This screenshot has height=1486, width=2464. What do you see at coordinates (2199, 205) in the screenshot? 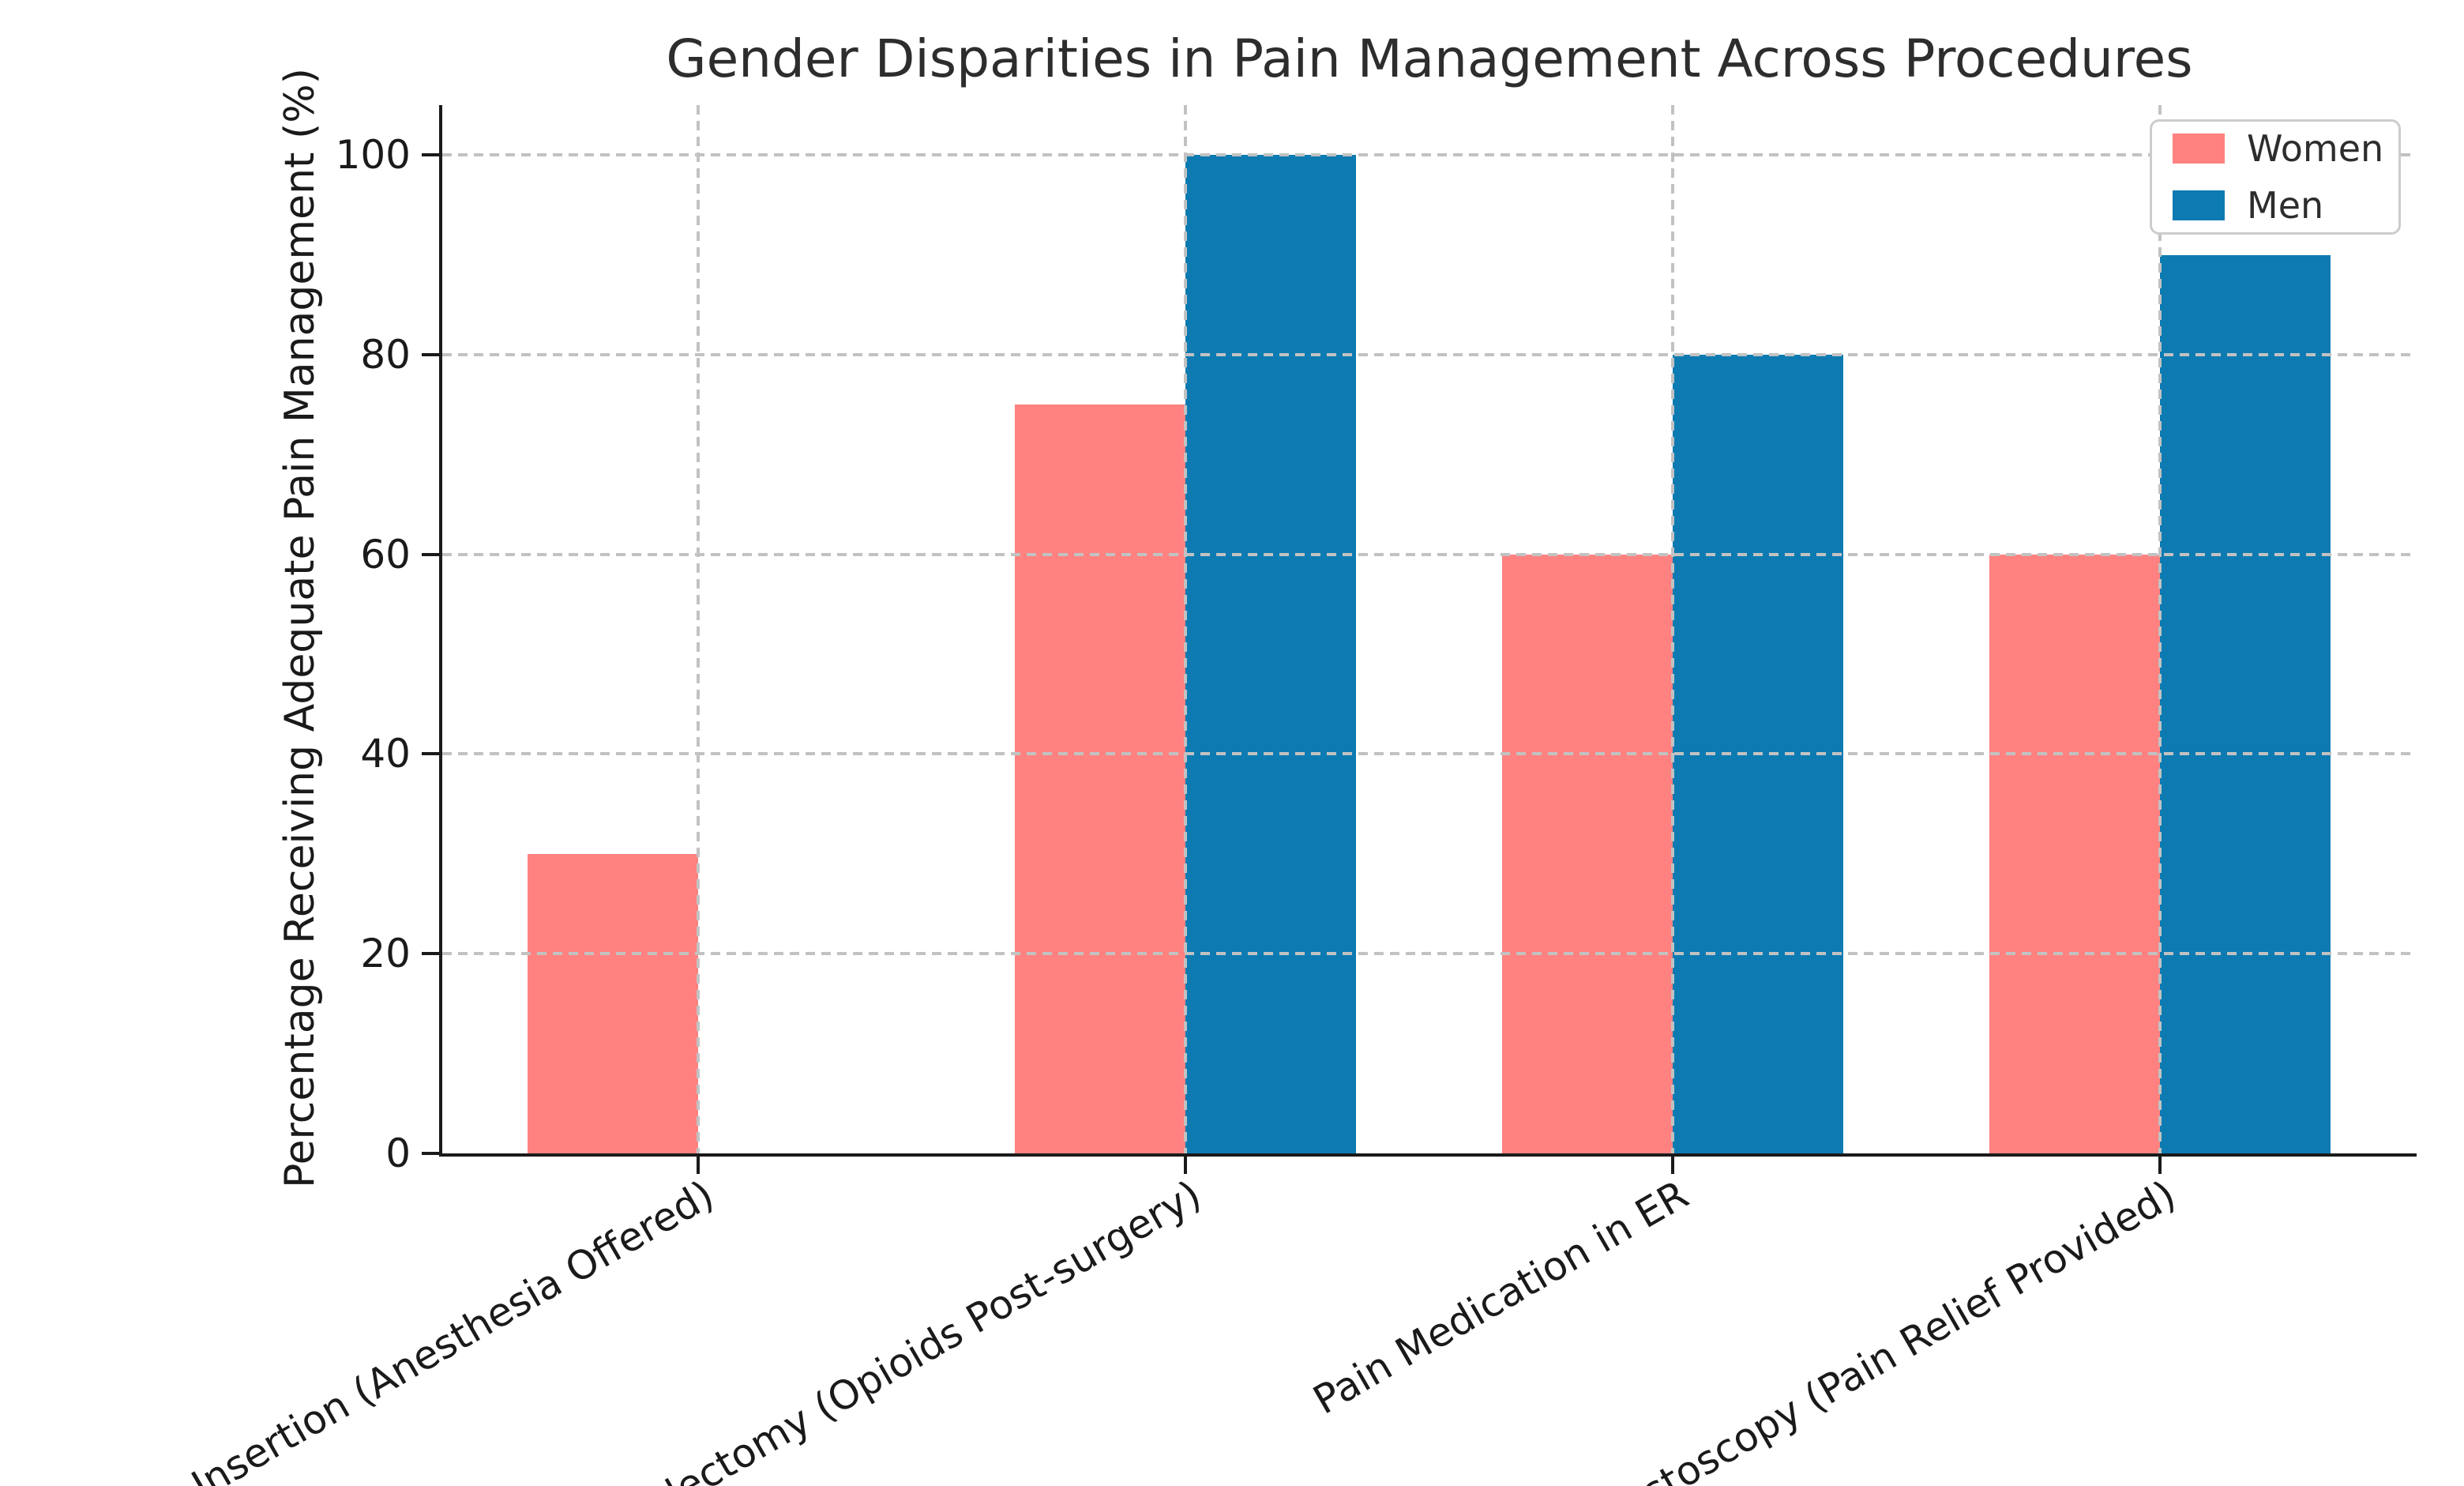
I see `men-swatch-icon` at bounding box center [2199, 205].